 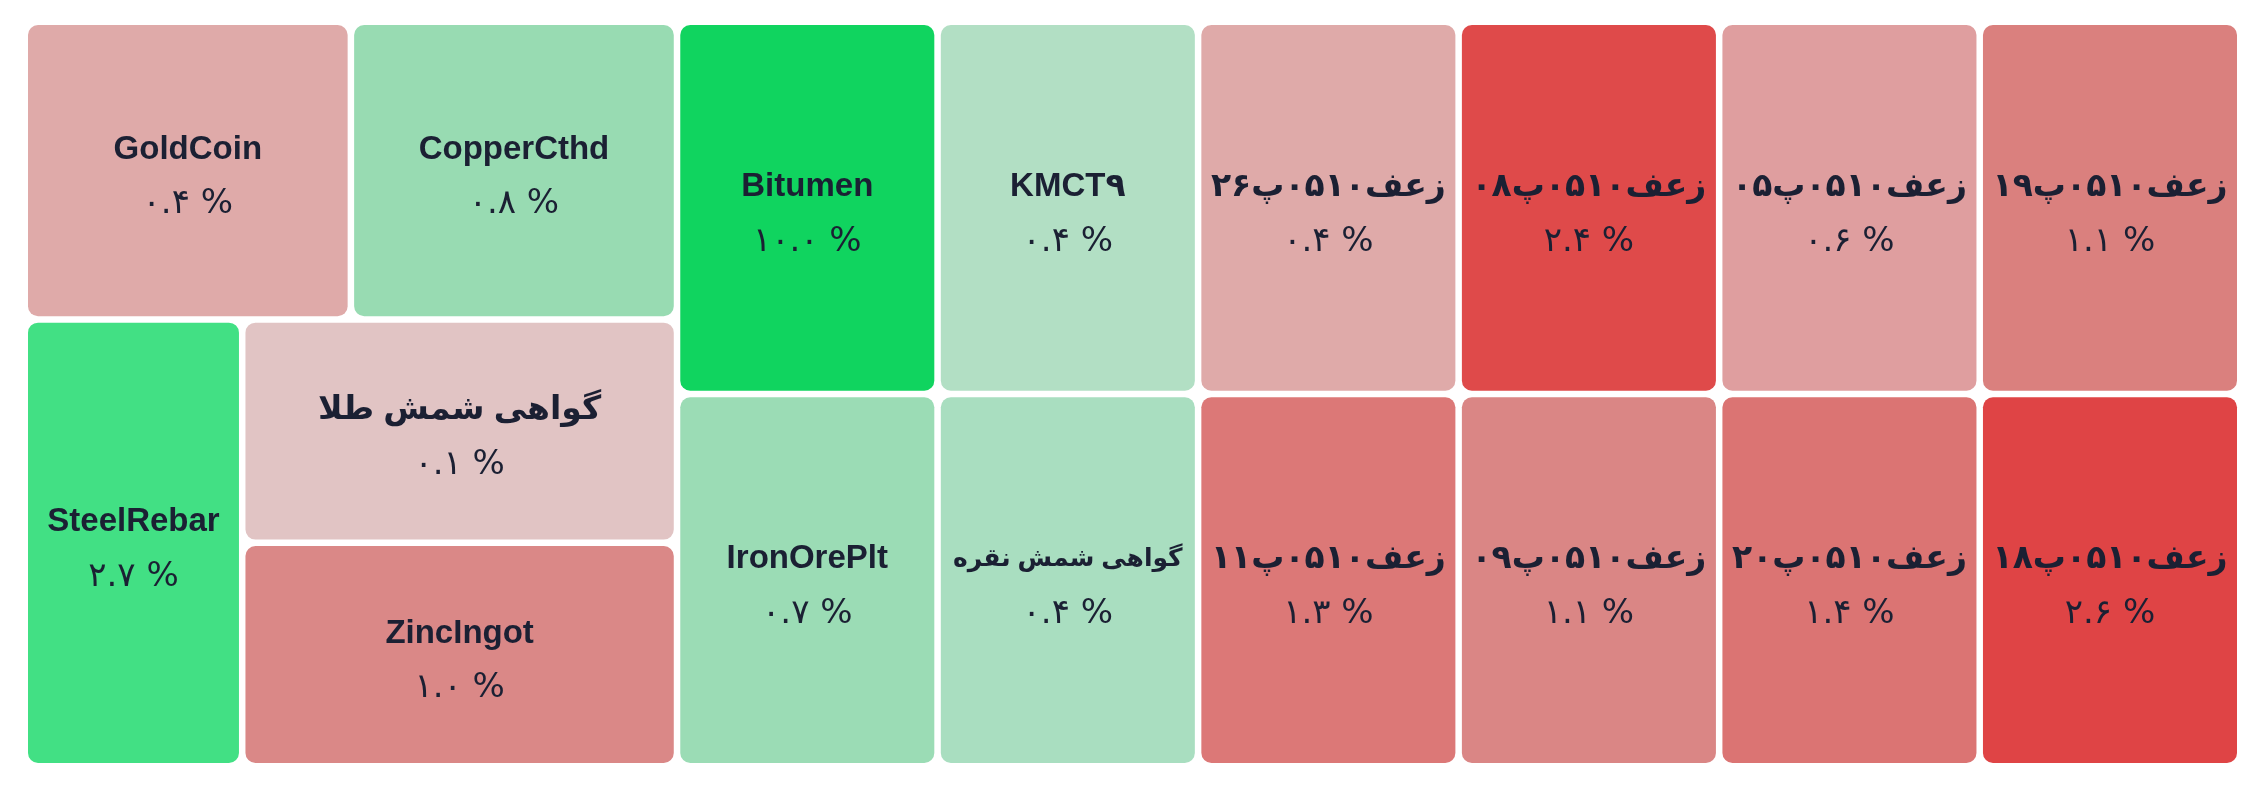 What do you see at coordinates (1849, 238) in the screenshot?
I see `data-label: ۰.۶ %` at bounding box center [1849, 238].